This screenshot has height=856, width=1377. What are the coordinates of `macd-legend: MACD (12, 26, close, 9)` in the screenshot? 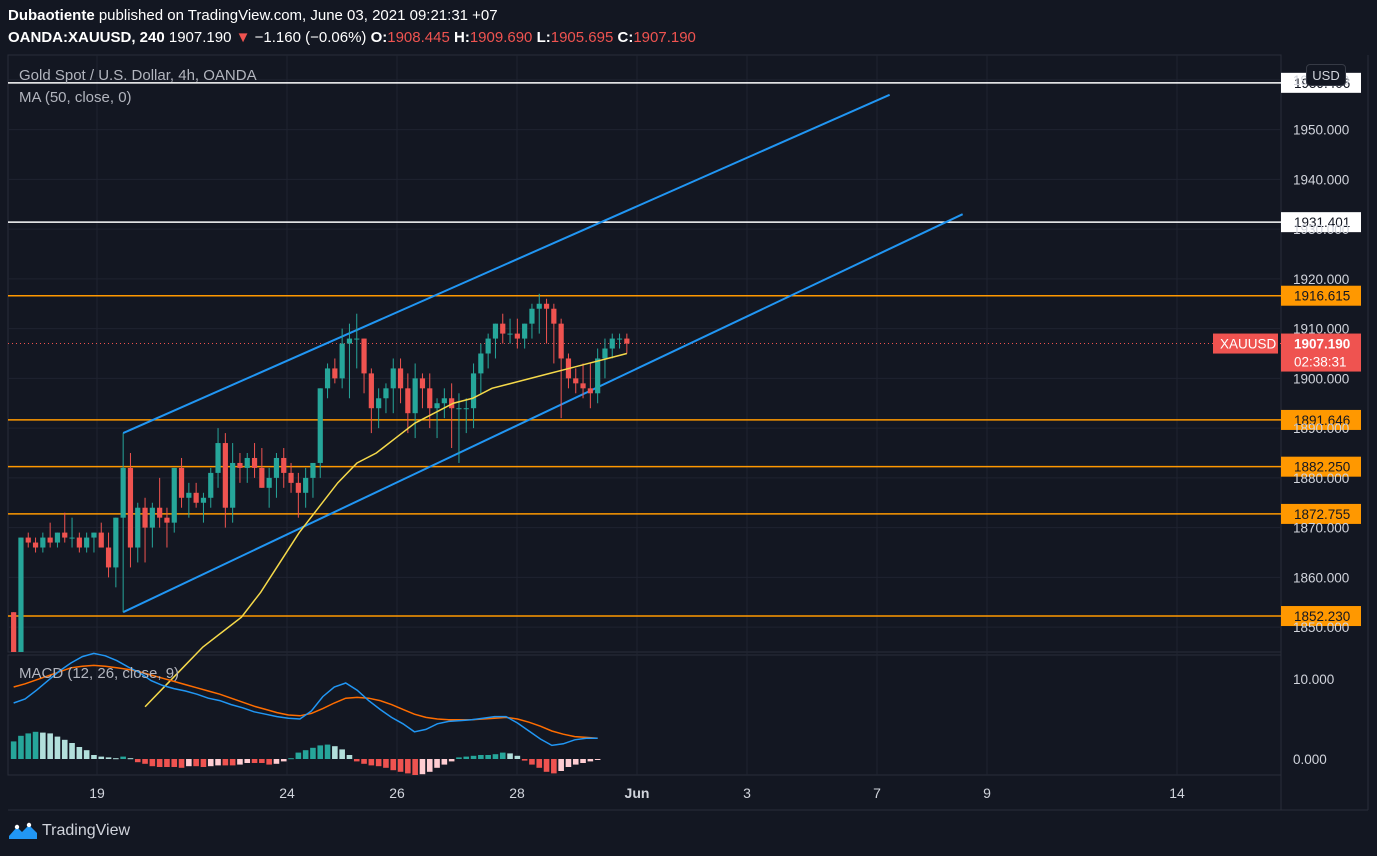 It's located at (99, 673).